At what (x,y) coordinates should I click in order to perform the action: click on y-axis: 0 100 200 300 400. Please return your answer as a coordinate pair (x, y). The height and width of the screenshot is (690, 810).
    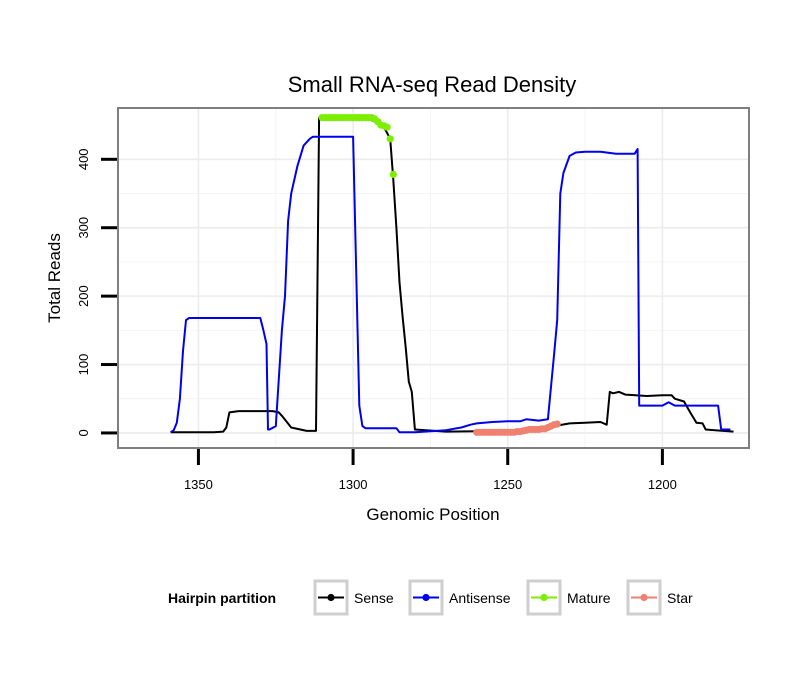
    Looking at the image, I should click on (96, 292).